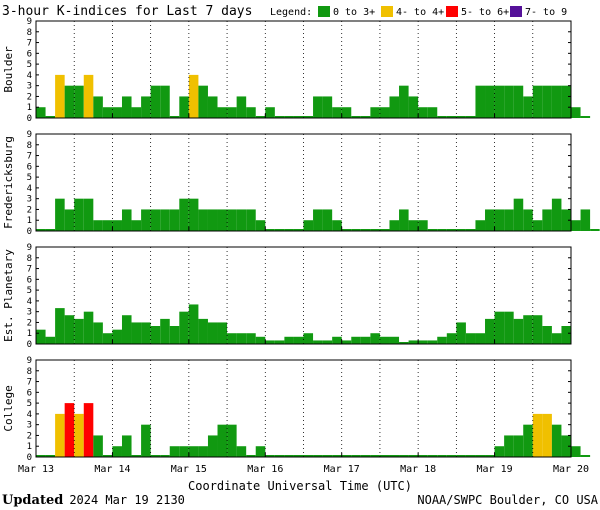 The height and width of the screenshot is (510, 600). Describe the element at coordinates (507, 500) in the screenshot. I see `footer-credit: NOAA/SWPC Boulder, CO USA` at that location.